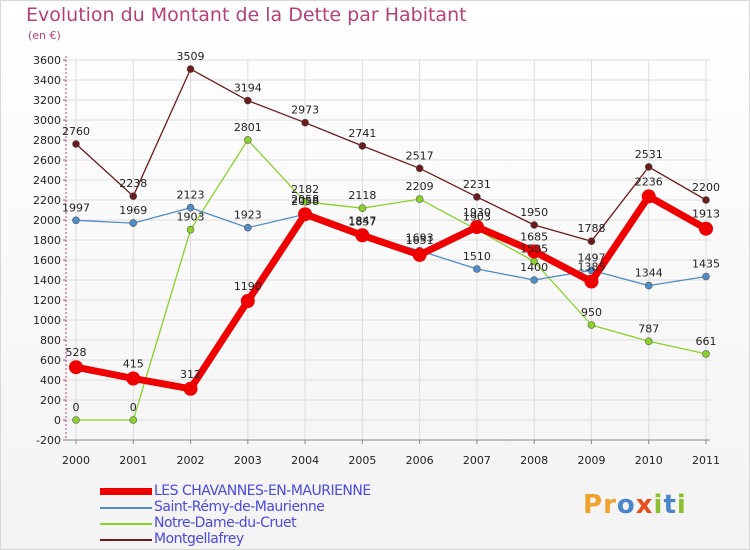 This screenshot has width=750, height=550. Describe the element at coordinates (420, 460) in the screenshot. I see `x-tick-label: 2006` at that location.